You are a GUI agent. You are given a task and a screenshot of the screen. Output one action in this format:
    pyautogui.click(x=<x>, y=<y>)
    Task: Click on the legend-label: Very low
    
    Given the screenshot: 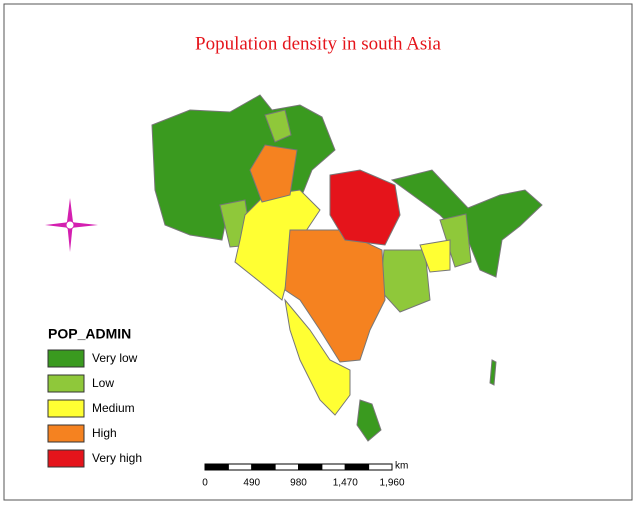 What is the action you would take?
    pyautogui.click(x=115, y=358)
    